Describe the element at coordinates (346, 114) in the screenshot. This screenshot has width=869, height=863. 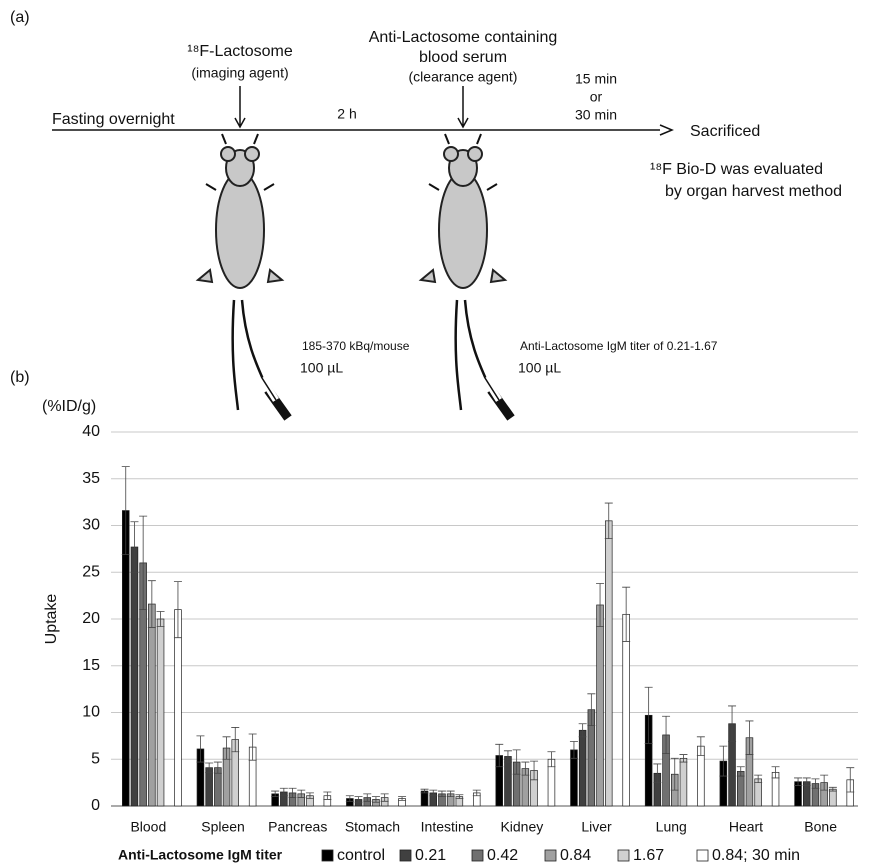
I see `label: 2 h` at that location.